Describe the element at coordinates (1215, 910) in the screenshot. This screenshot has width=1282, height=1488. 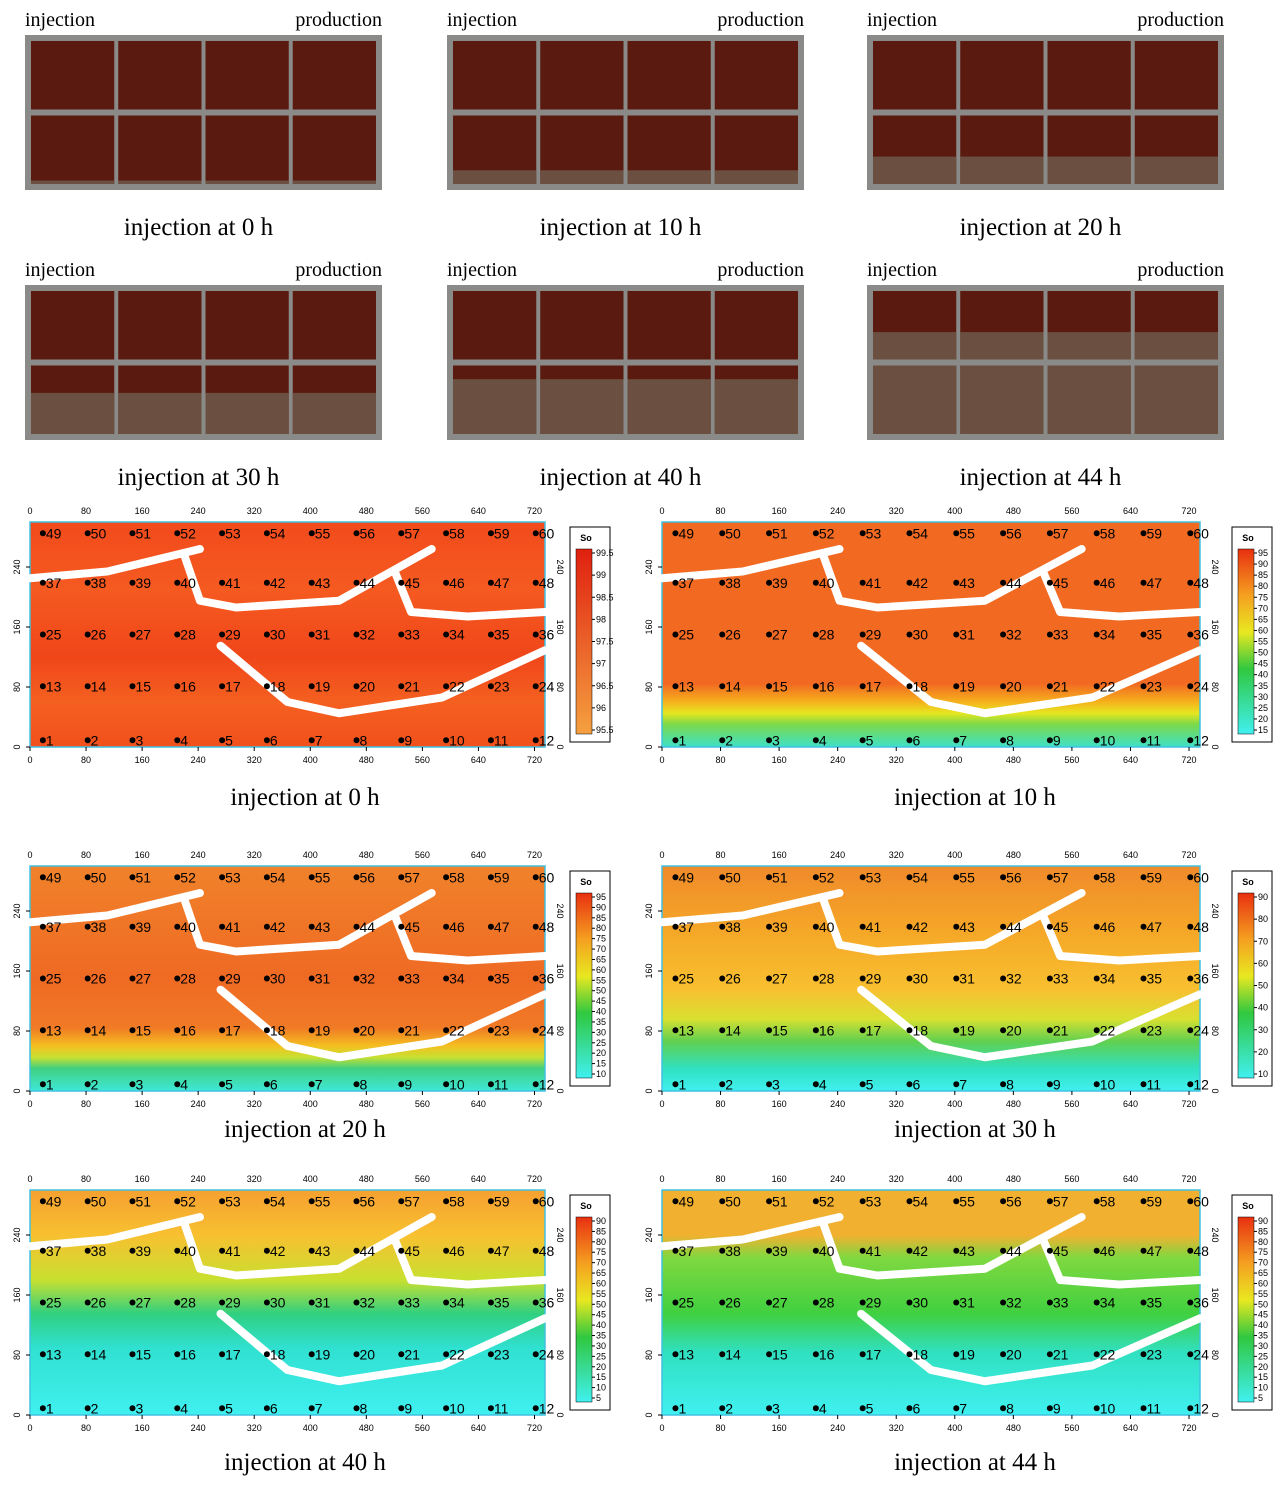
I see `y-tick-label-right: 240` at that location.